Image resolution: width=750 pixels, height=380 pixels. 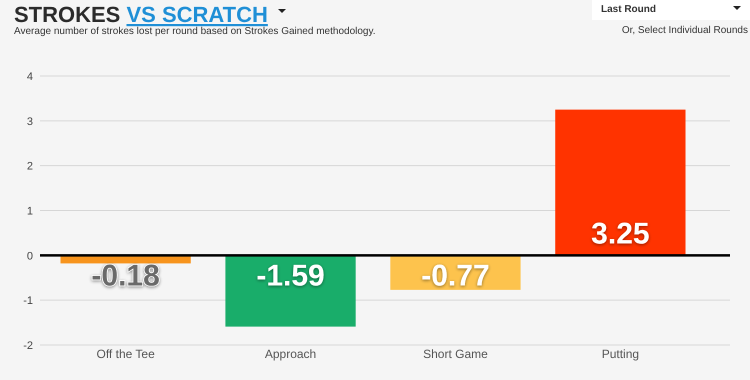 What do you see at coordinates (290, 275) in the screenshot?
I see `data-label: -1.59` at bounding box center [290, 275].